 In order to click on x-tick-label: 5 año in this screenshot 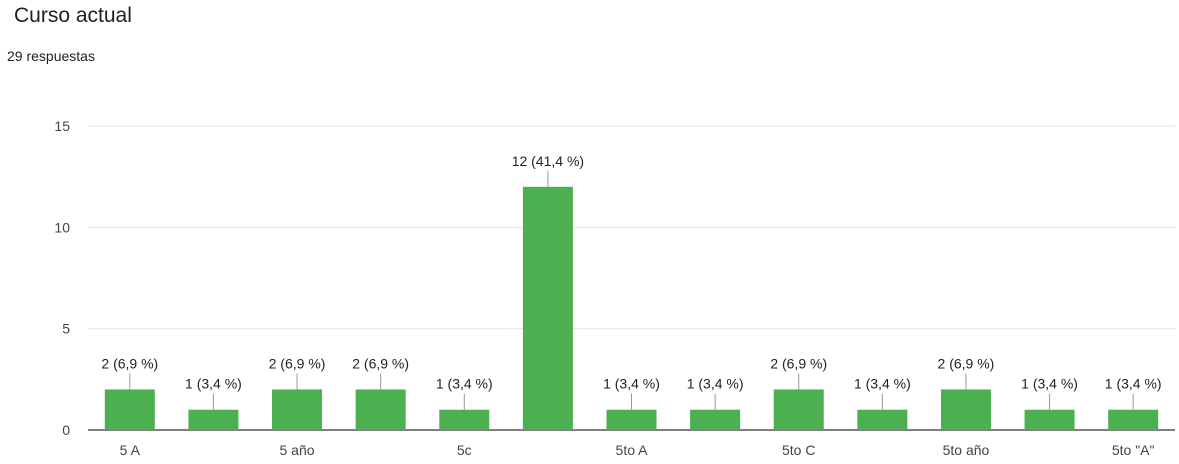, I will do `click(297, 450)`.